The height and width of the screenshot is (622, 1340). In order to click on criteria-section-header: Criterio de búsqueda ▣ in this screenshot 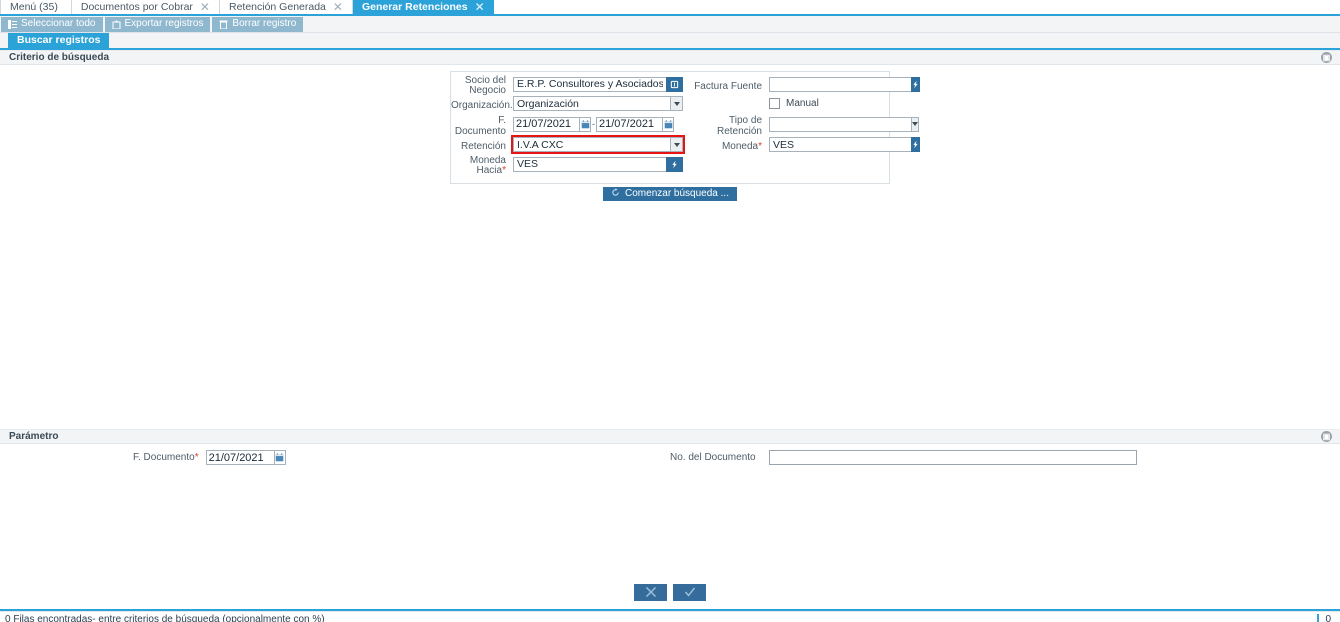, I will do `click(670, 57)`.